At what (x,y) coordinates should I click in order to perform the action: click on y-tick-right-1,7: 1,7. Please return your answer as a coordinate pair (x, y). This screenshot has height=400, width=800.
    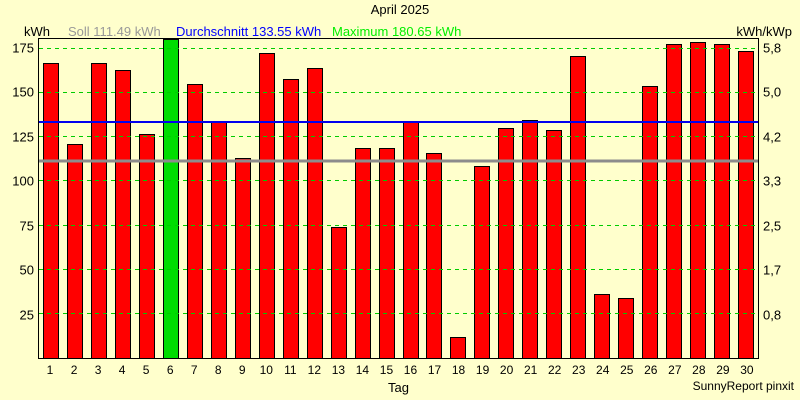
    Looking at the image, I should click on (772, 270).